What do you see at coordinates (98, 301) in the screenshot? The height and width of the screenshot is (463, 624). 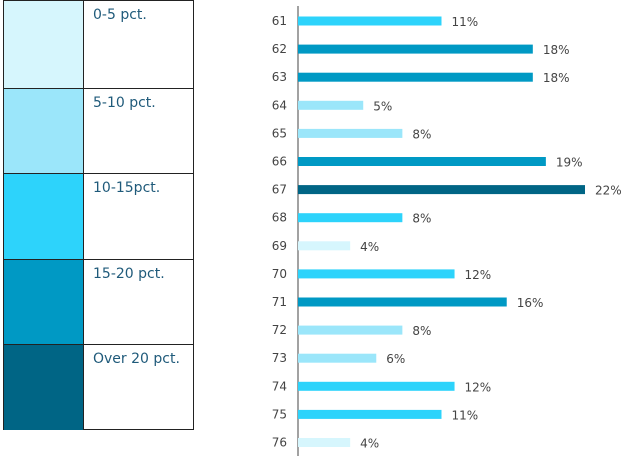 I see `legend-item: 15-20 pct.` at bounding box center [98, 301].